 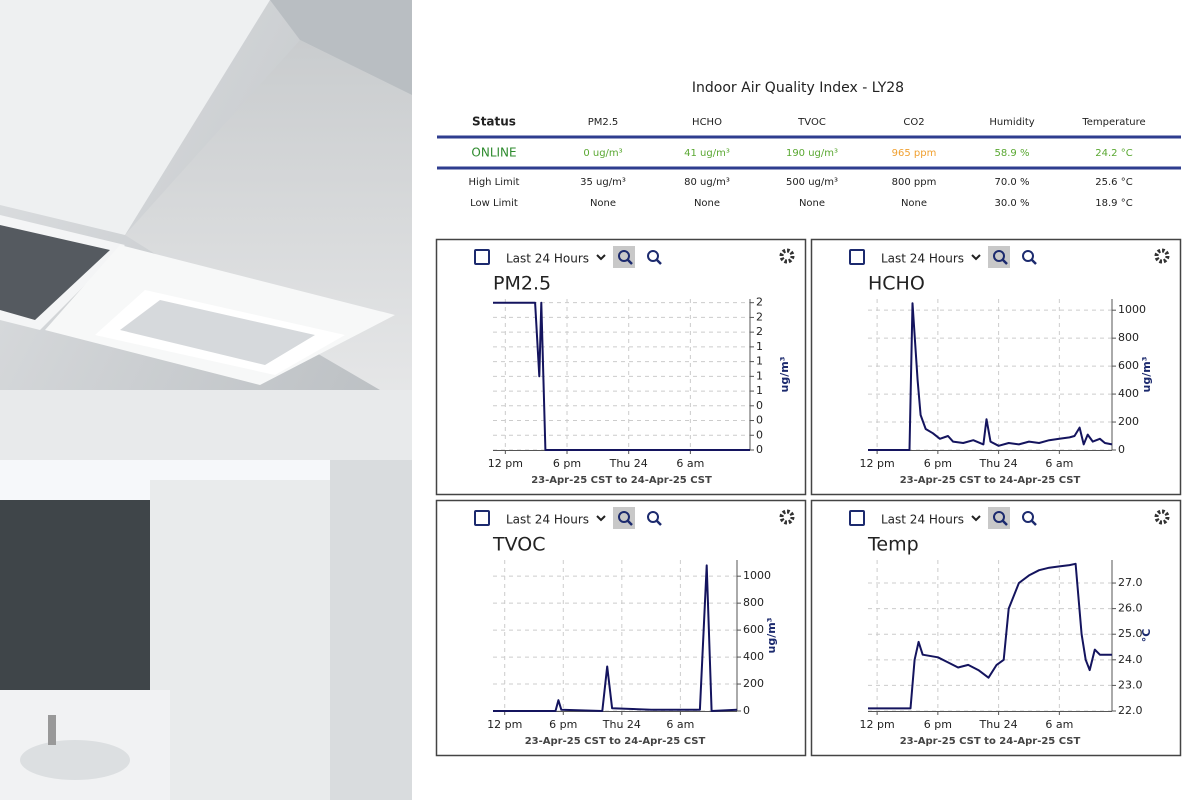 I want to click on limit-value: 18.9 °C, so click(x=1113, y=203).